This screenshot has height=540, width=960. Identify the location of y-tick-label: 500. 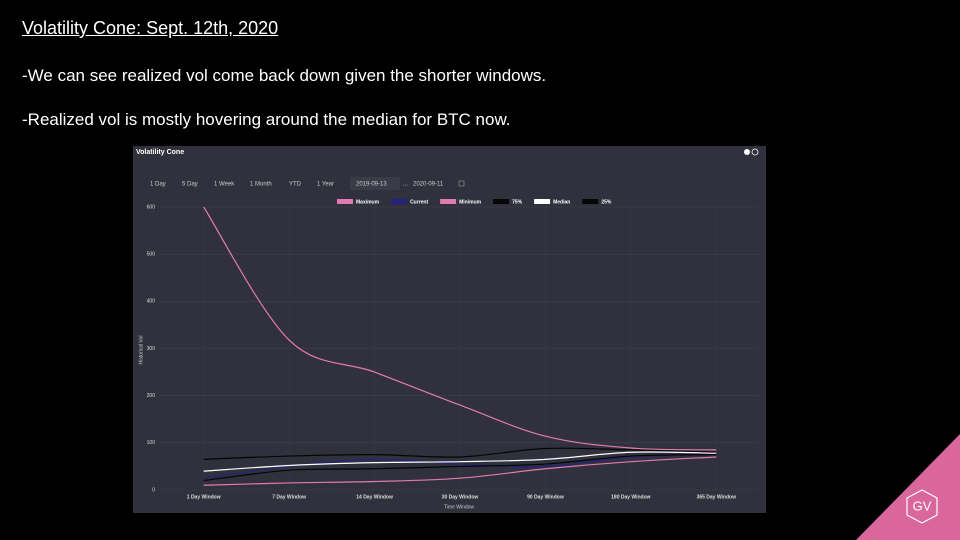
(151, 254).